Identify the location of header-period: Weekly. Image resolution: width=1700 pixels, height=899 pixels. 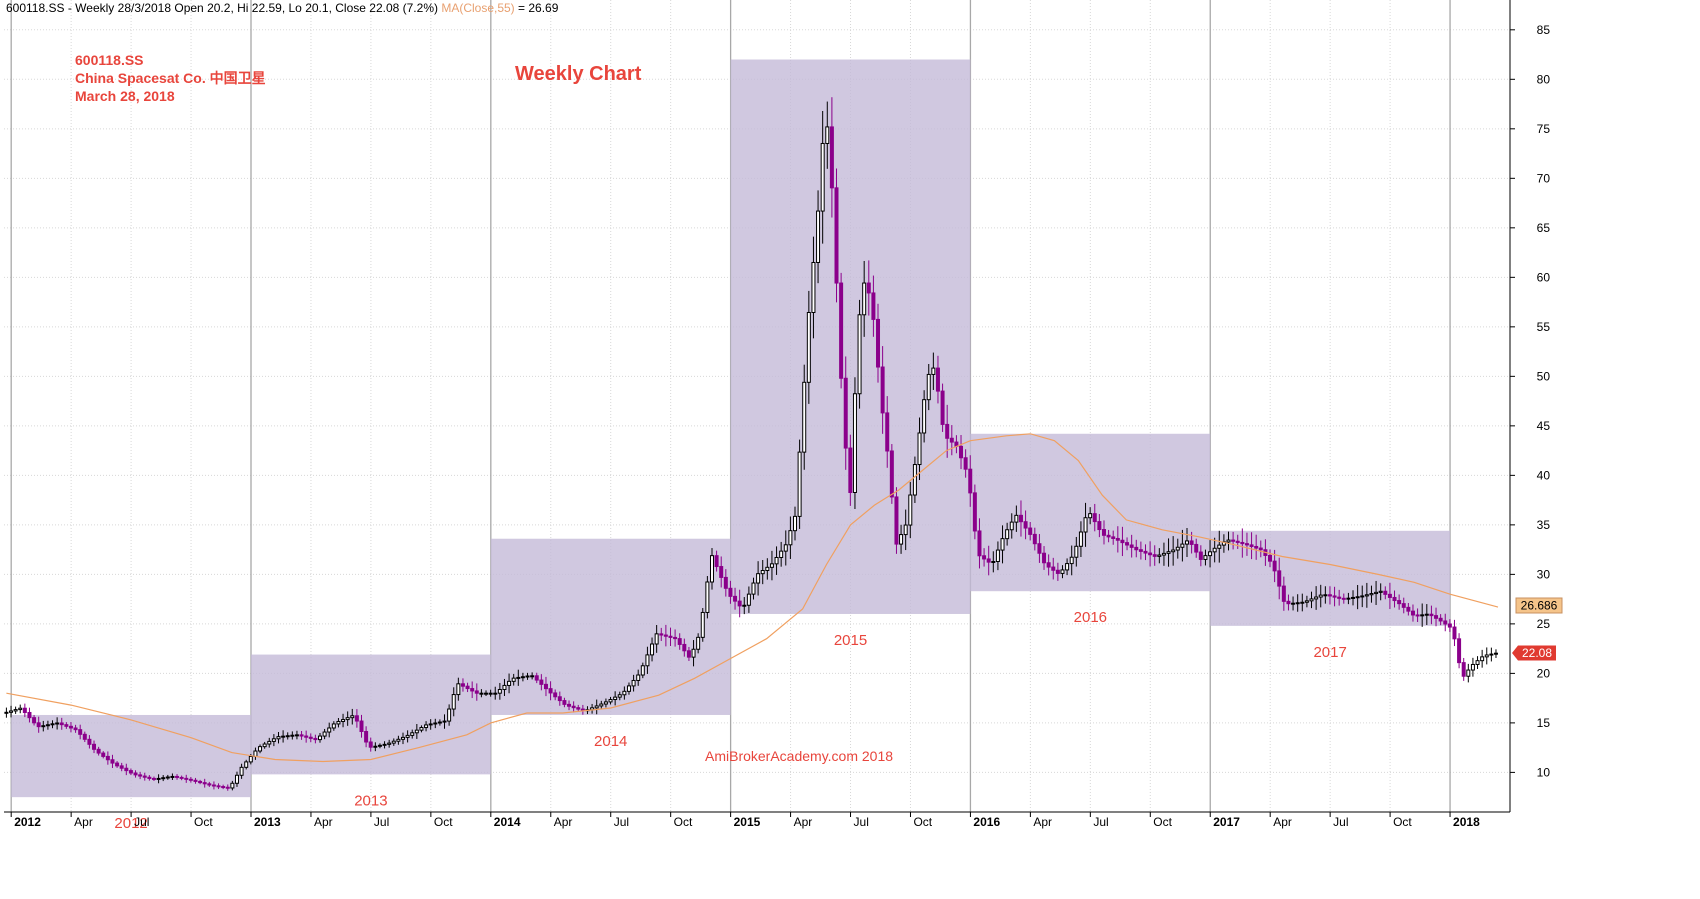
(94, 8).